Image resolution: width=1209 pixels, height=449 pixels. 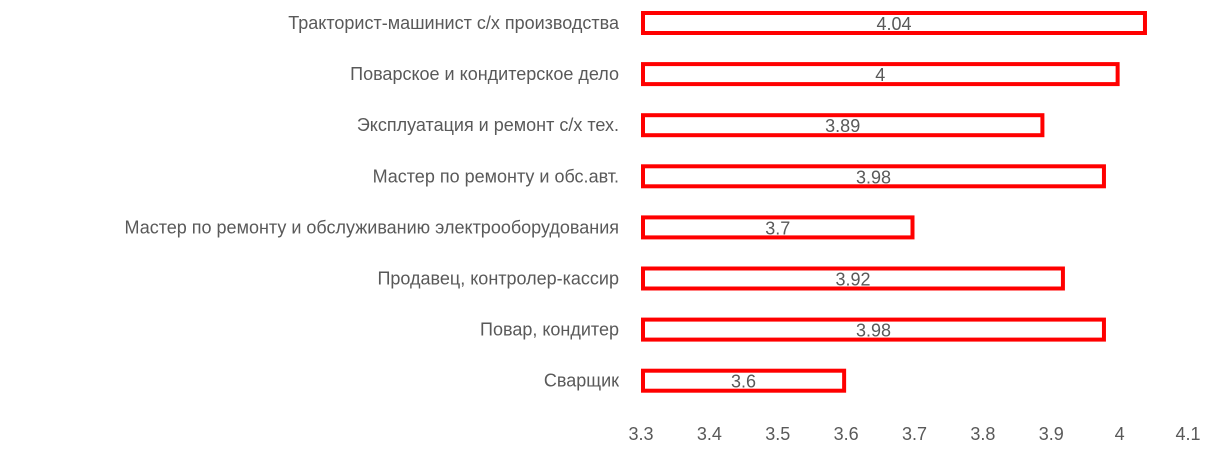 What do you see at coordinates (846, 434) in the screenshot?
I see `x-tick-label: 3.6` at bounding box center [846, 434].